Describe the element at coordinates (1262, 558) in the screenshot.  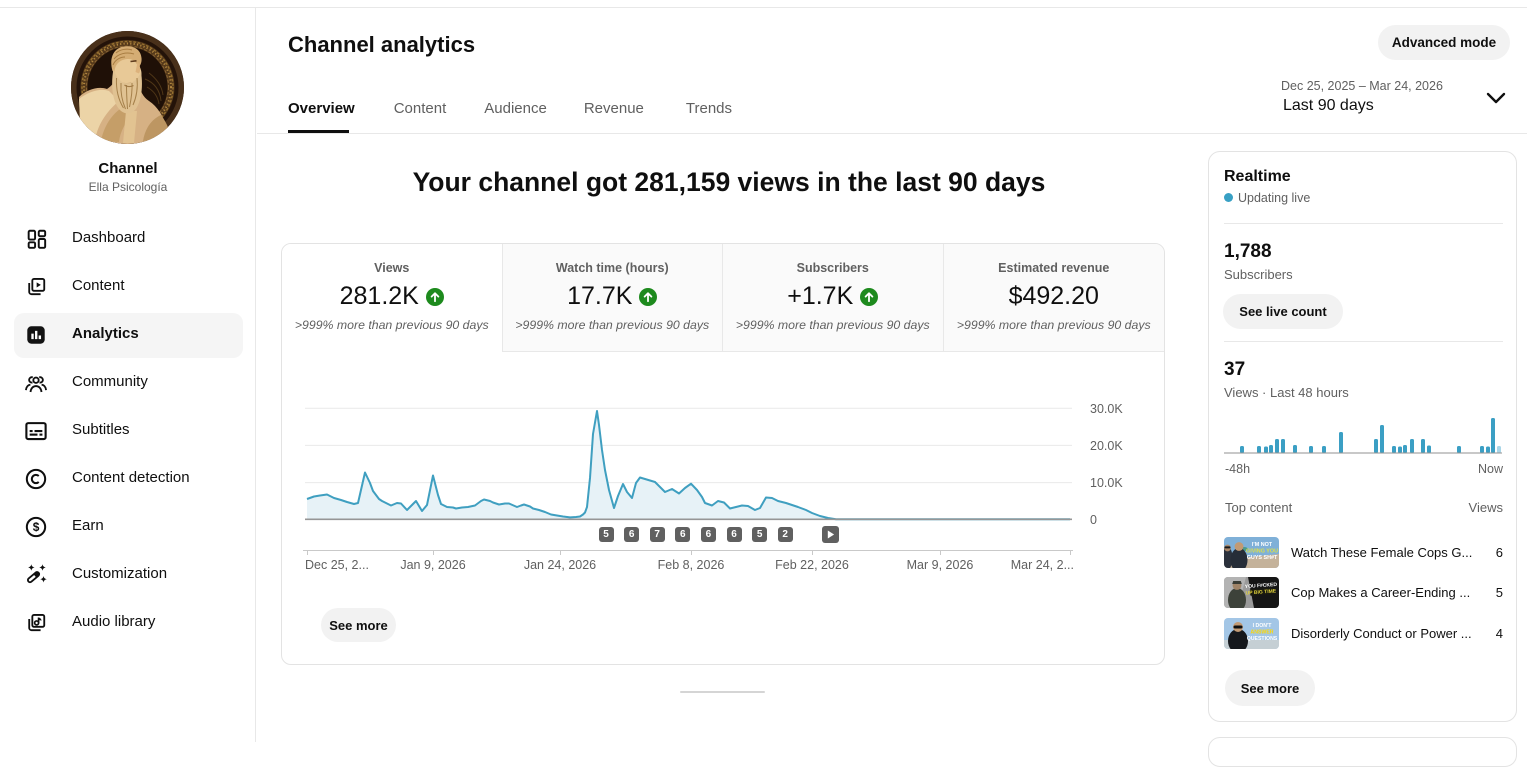
I see `svg-text: GUYS SH#T` at that location.